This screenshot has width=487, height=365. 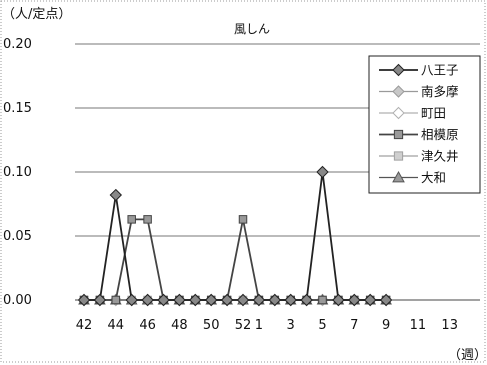 I want to click on legend-label: 南多摩, so click(x=440, y=91).